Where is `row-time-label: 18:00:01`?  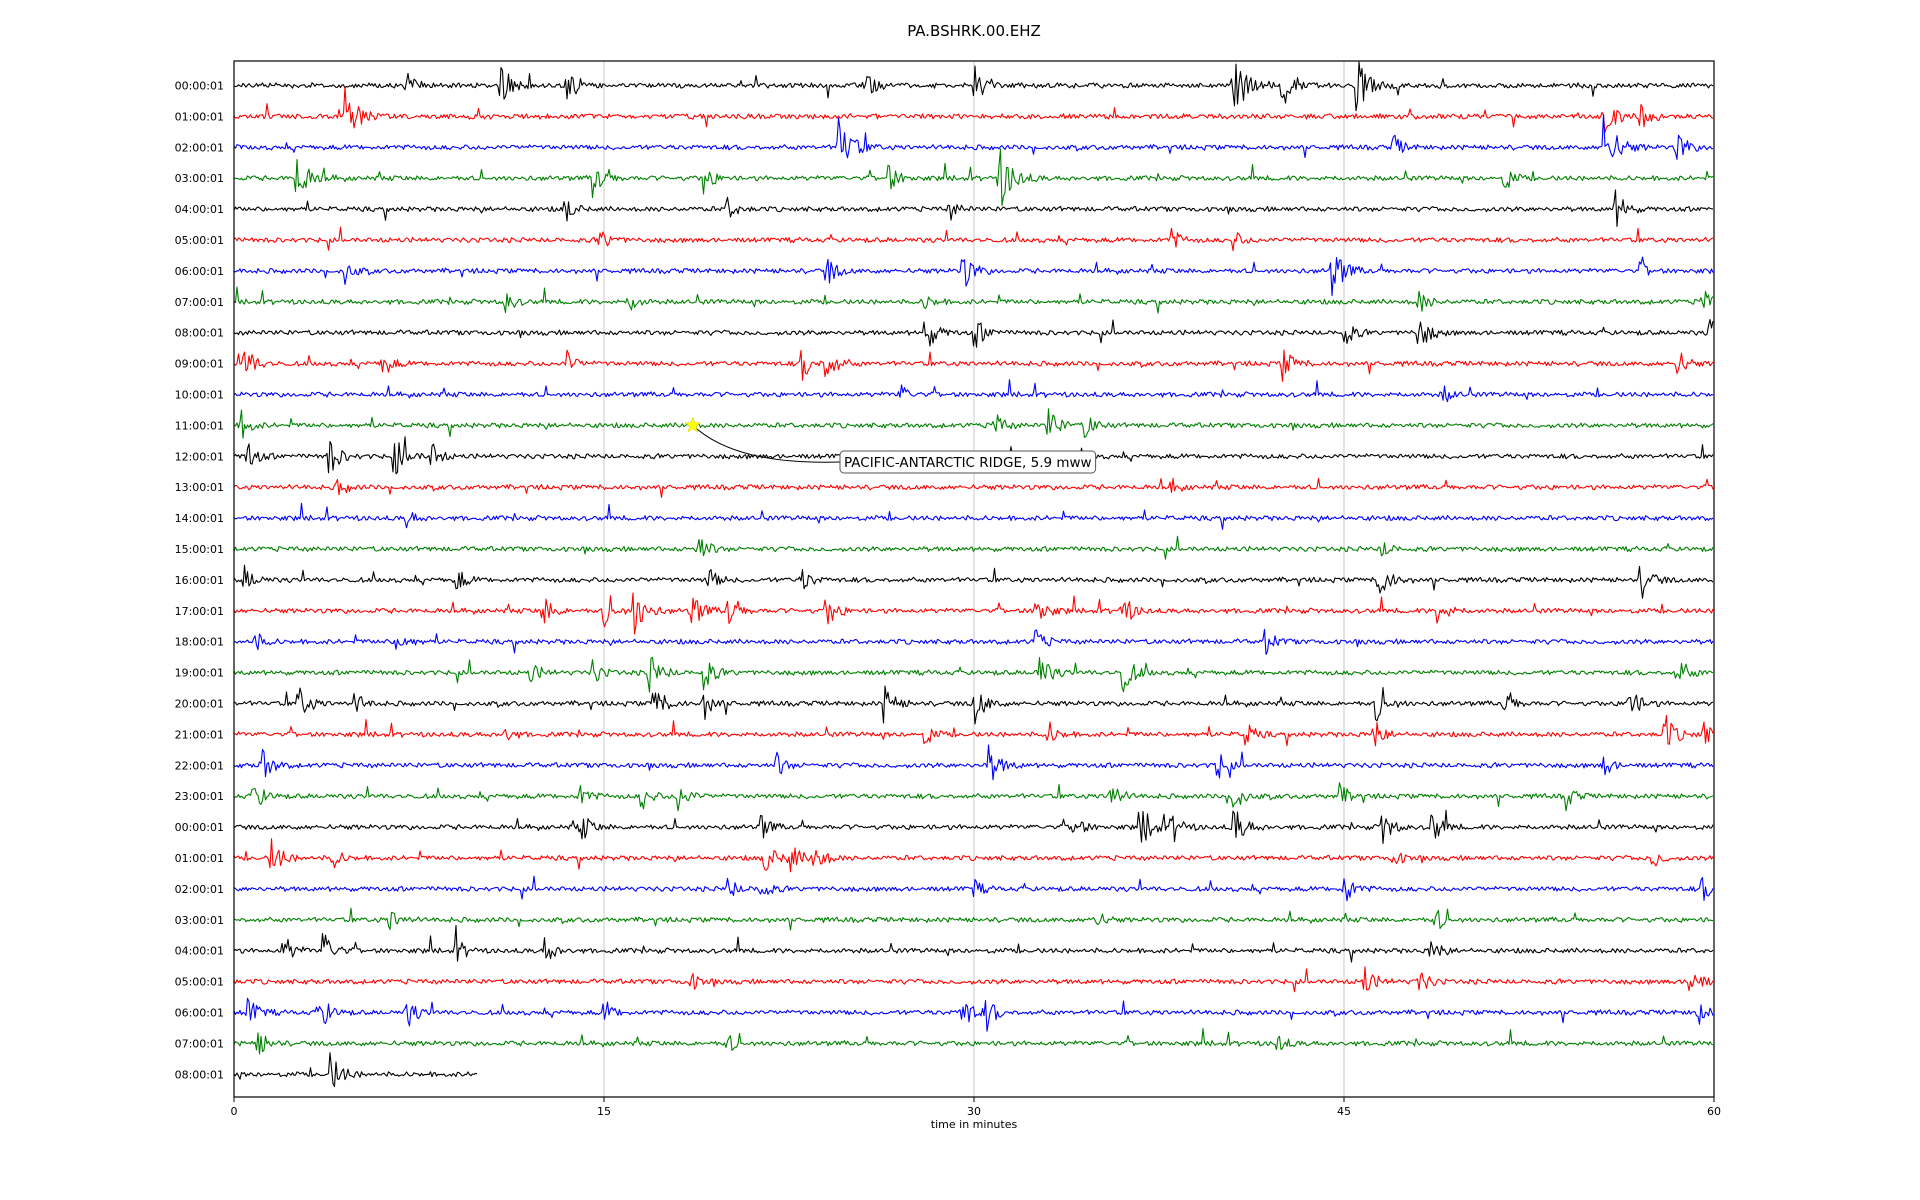 row-time-label: 18:00:01 is located at coordinates (199, 642).